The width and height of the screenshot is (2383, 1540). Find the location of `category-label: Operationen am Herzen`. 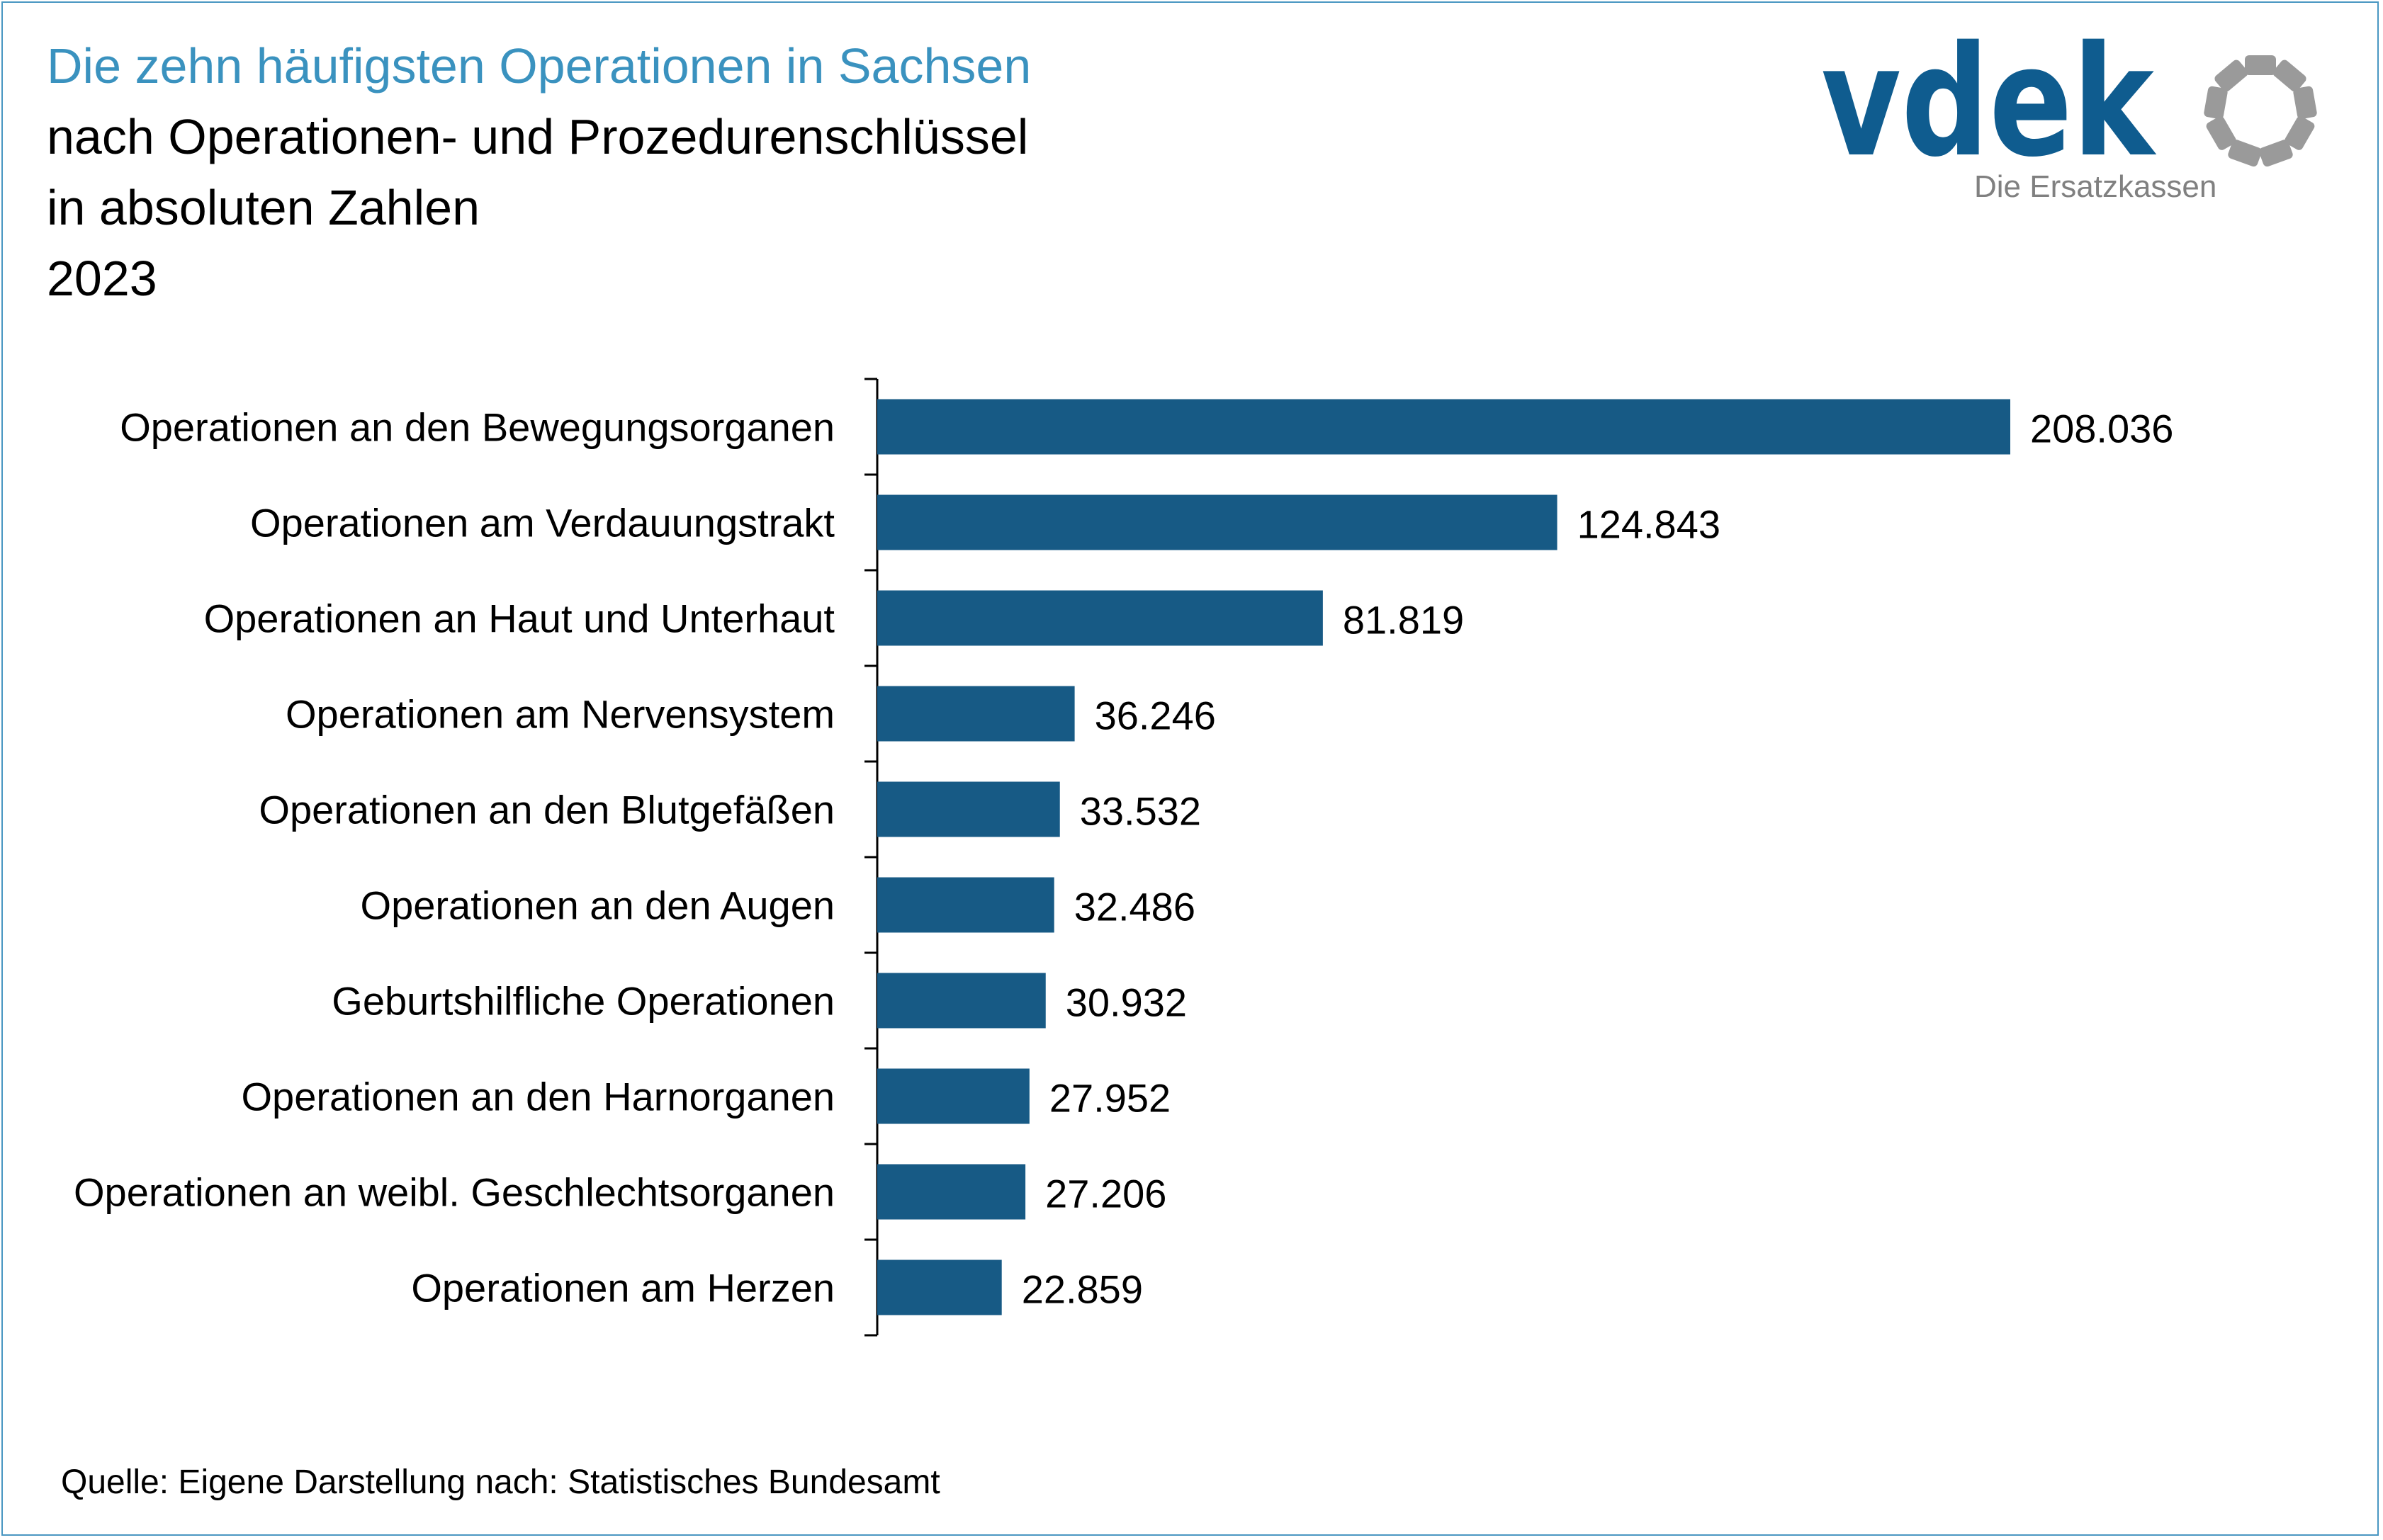

category-label: Operationen am Herzen is located at coordinates (623, 1288).